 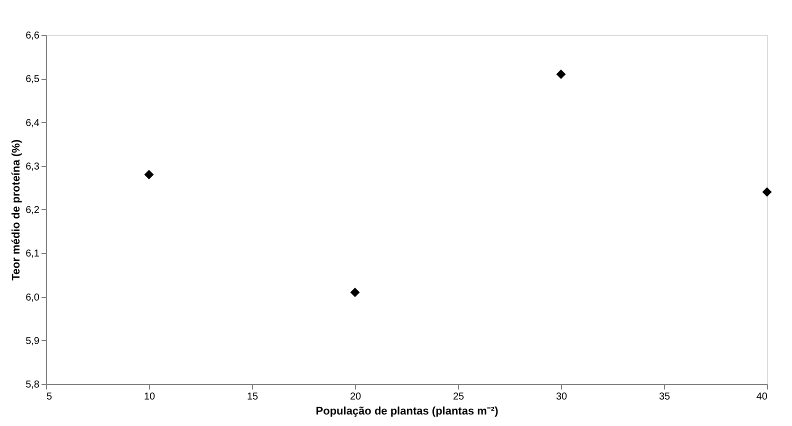 I want to click on y-tick-label: 6,4, so click(x=33, y=123).